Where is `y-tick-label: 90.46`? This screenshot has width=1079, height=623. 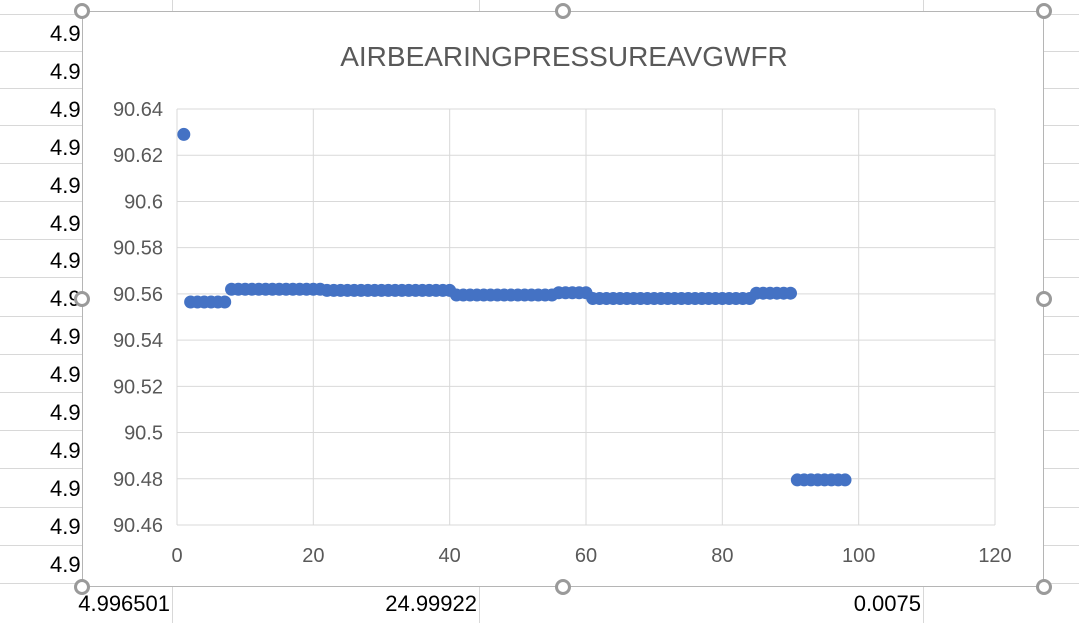
y-tick-label: 90.46 is located at coordinates (138, 526).